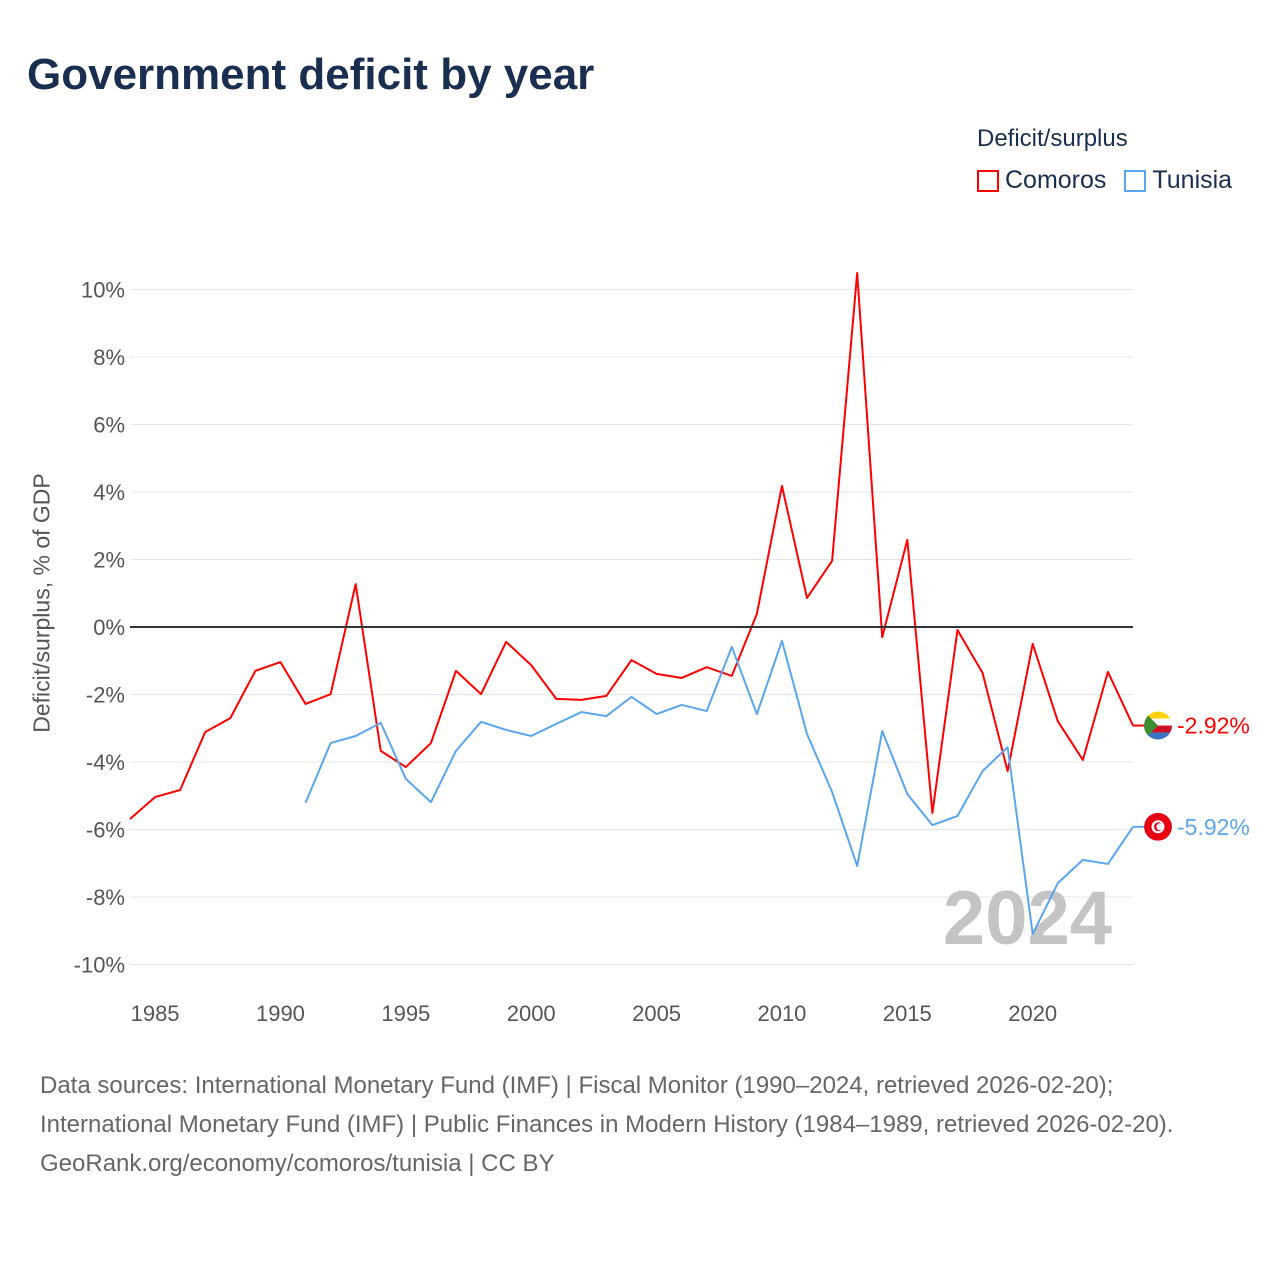  I want to click on flag-crescent-cut, so click(1160, 827).